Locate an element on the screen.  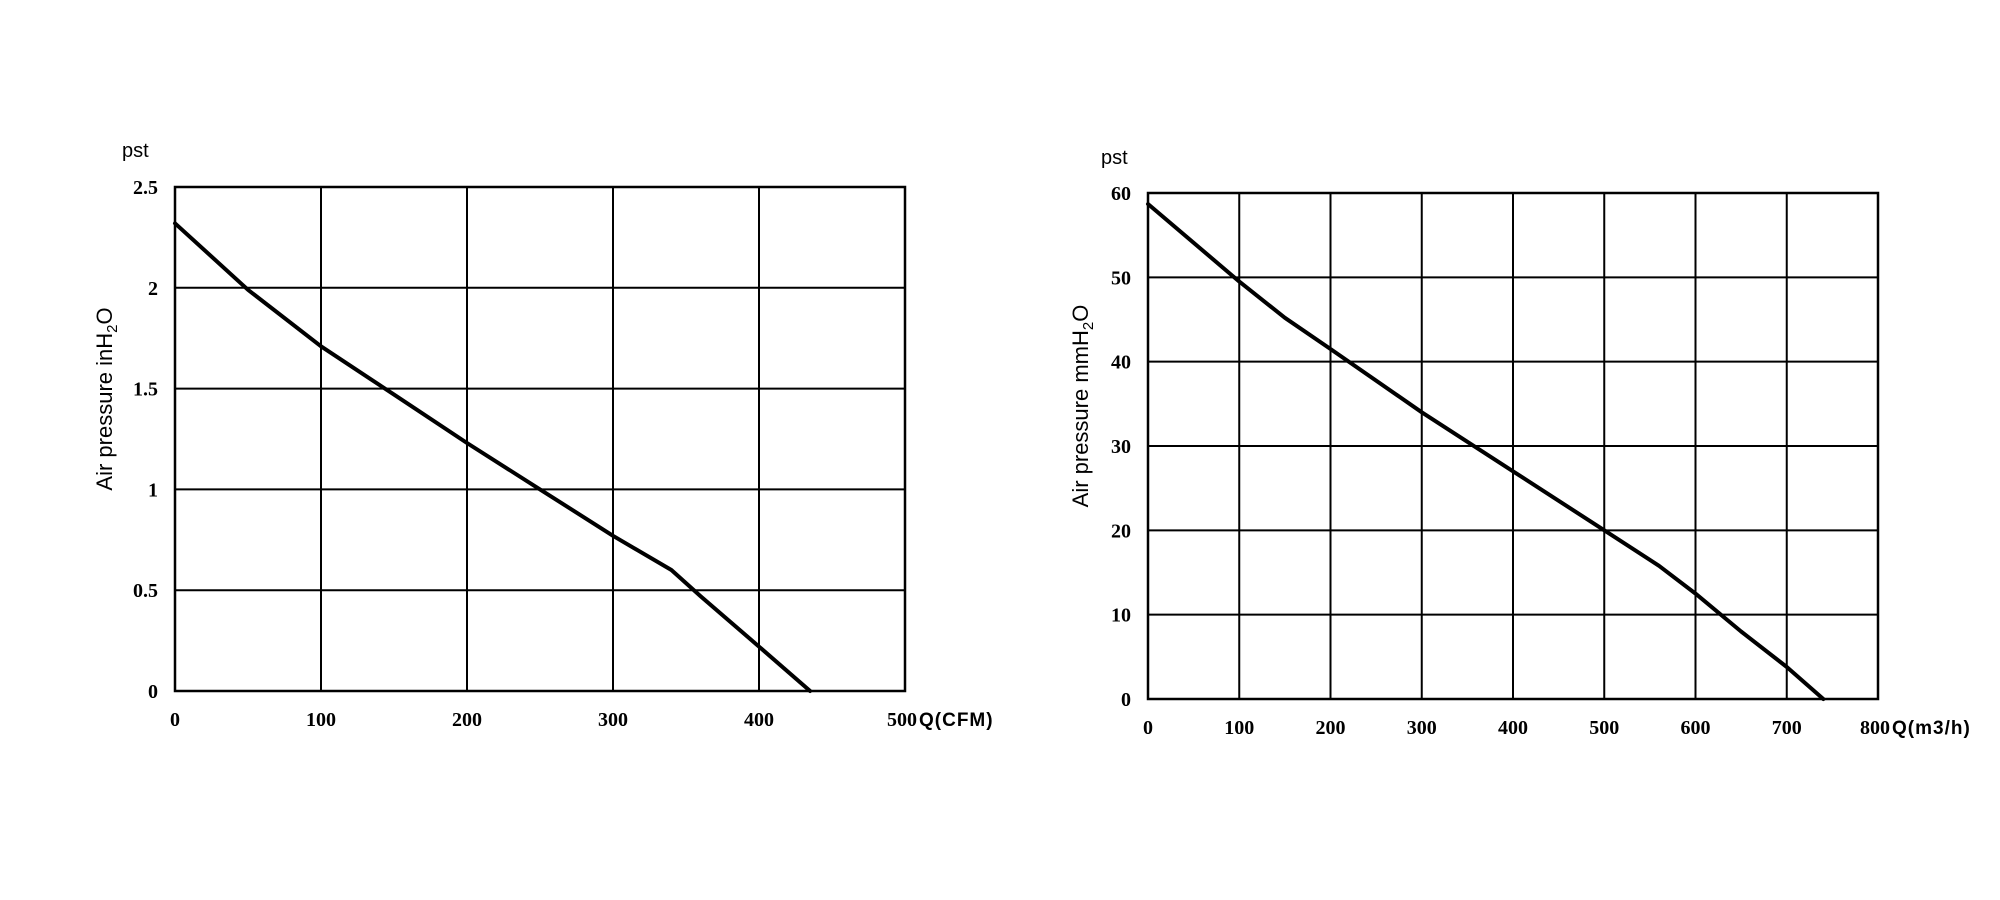
y-tick-label: 60 is located at coordinates (1121, 194).